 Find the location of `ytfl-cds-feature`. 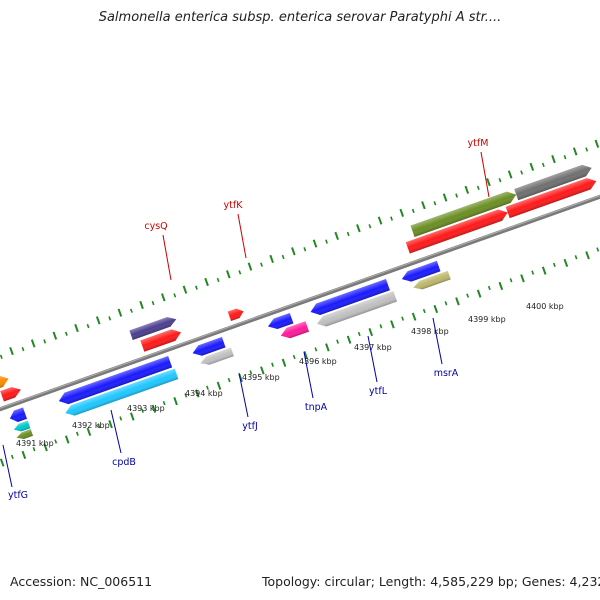

ytfl-cds-feature is located at coordinates (349, 298).